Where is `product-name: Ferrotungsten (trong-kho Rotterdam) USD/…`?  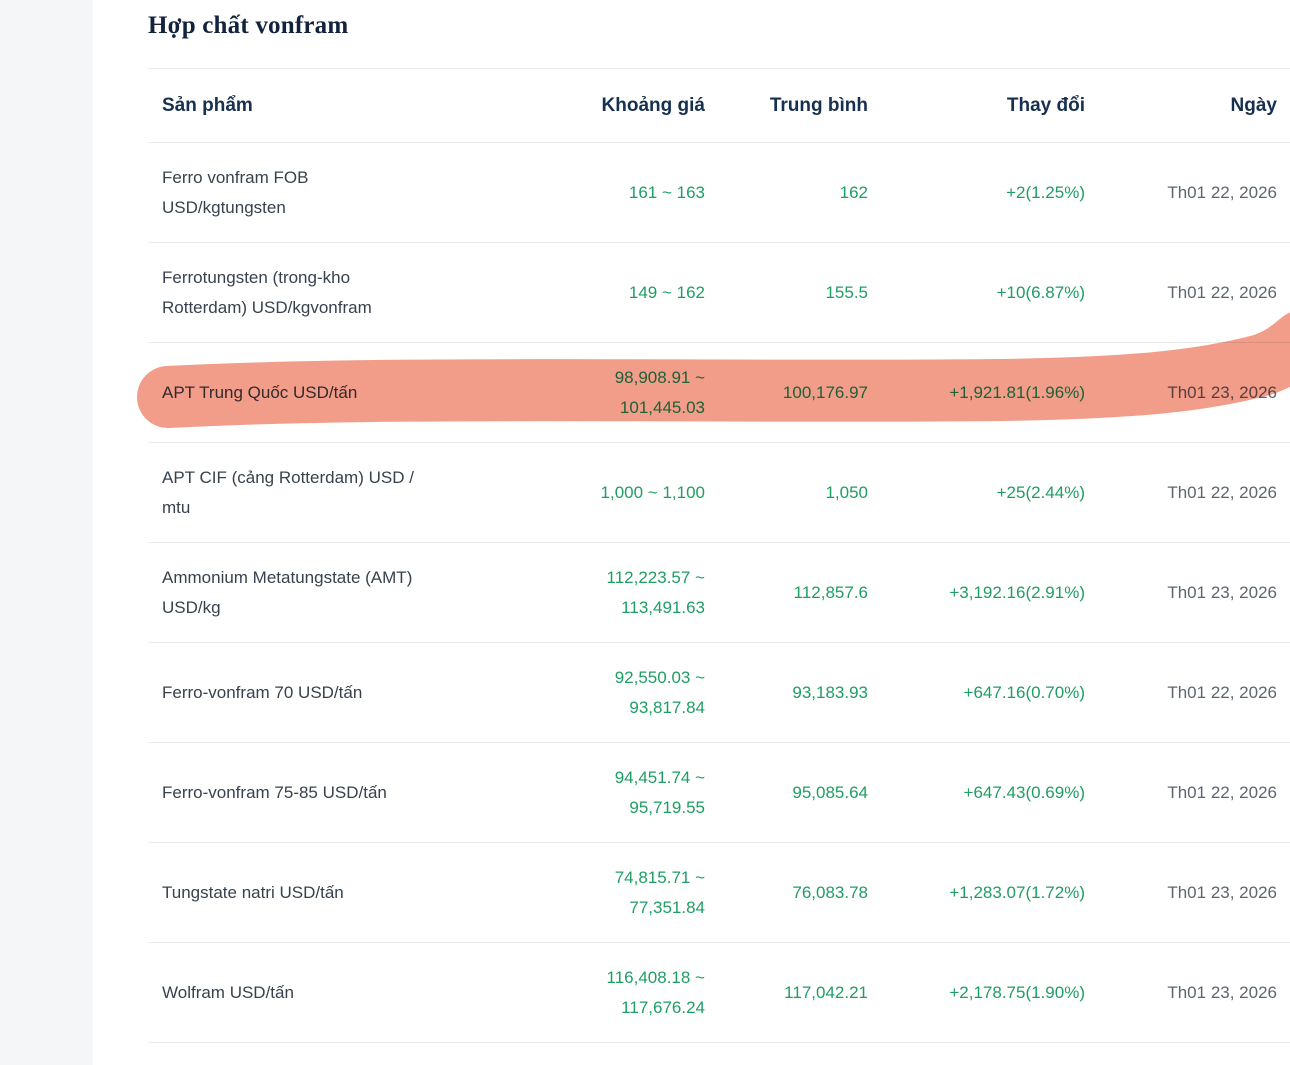 product-name: Ferrotungsten (trong-kho Rotterdam) USD/… is located at coordinates (267, 292).